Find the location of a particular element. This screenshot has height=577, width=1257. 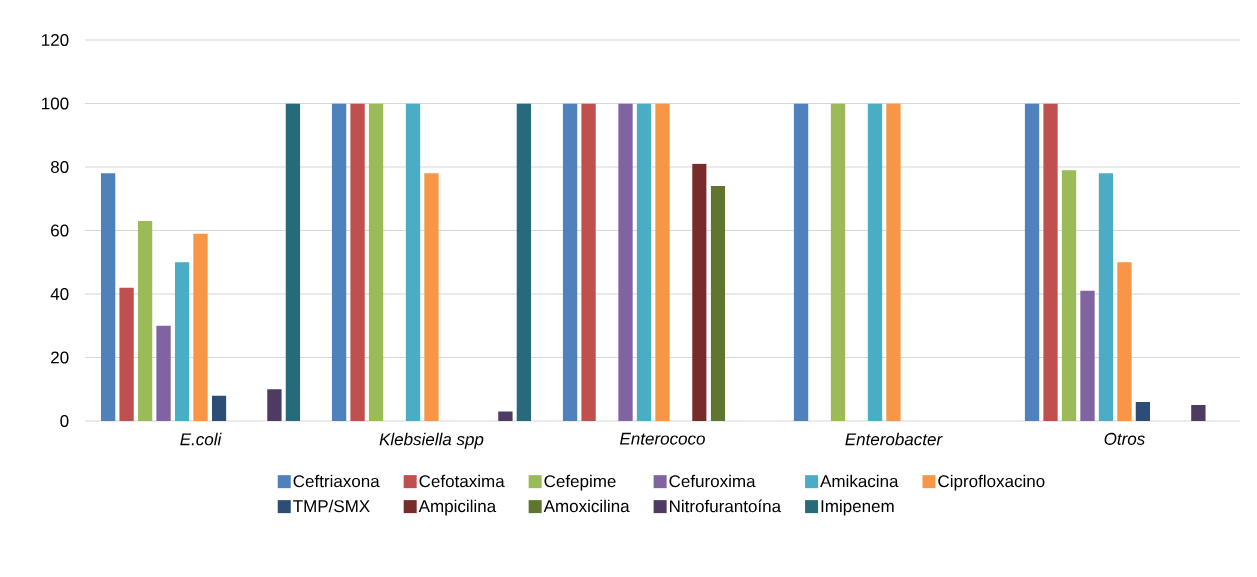

legend-label: Ciprofloxacino is located at coordinates (991, 482).